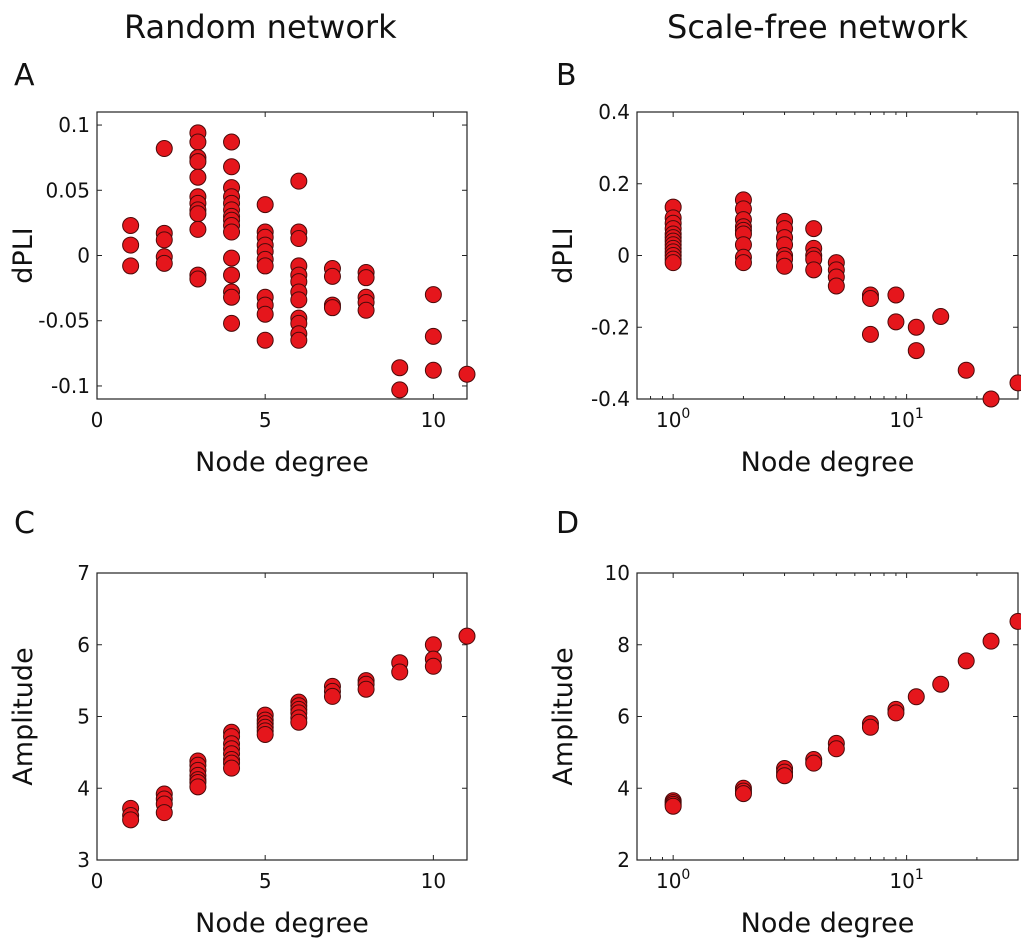 This screenshot has width=1021, height=939. Describe the element at coordinates (74, 125) in the screenshot. I see `y-tick-label-a: 0.1` at that location.